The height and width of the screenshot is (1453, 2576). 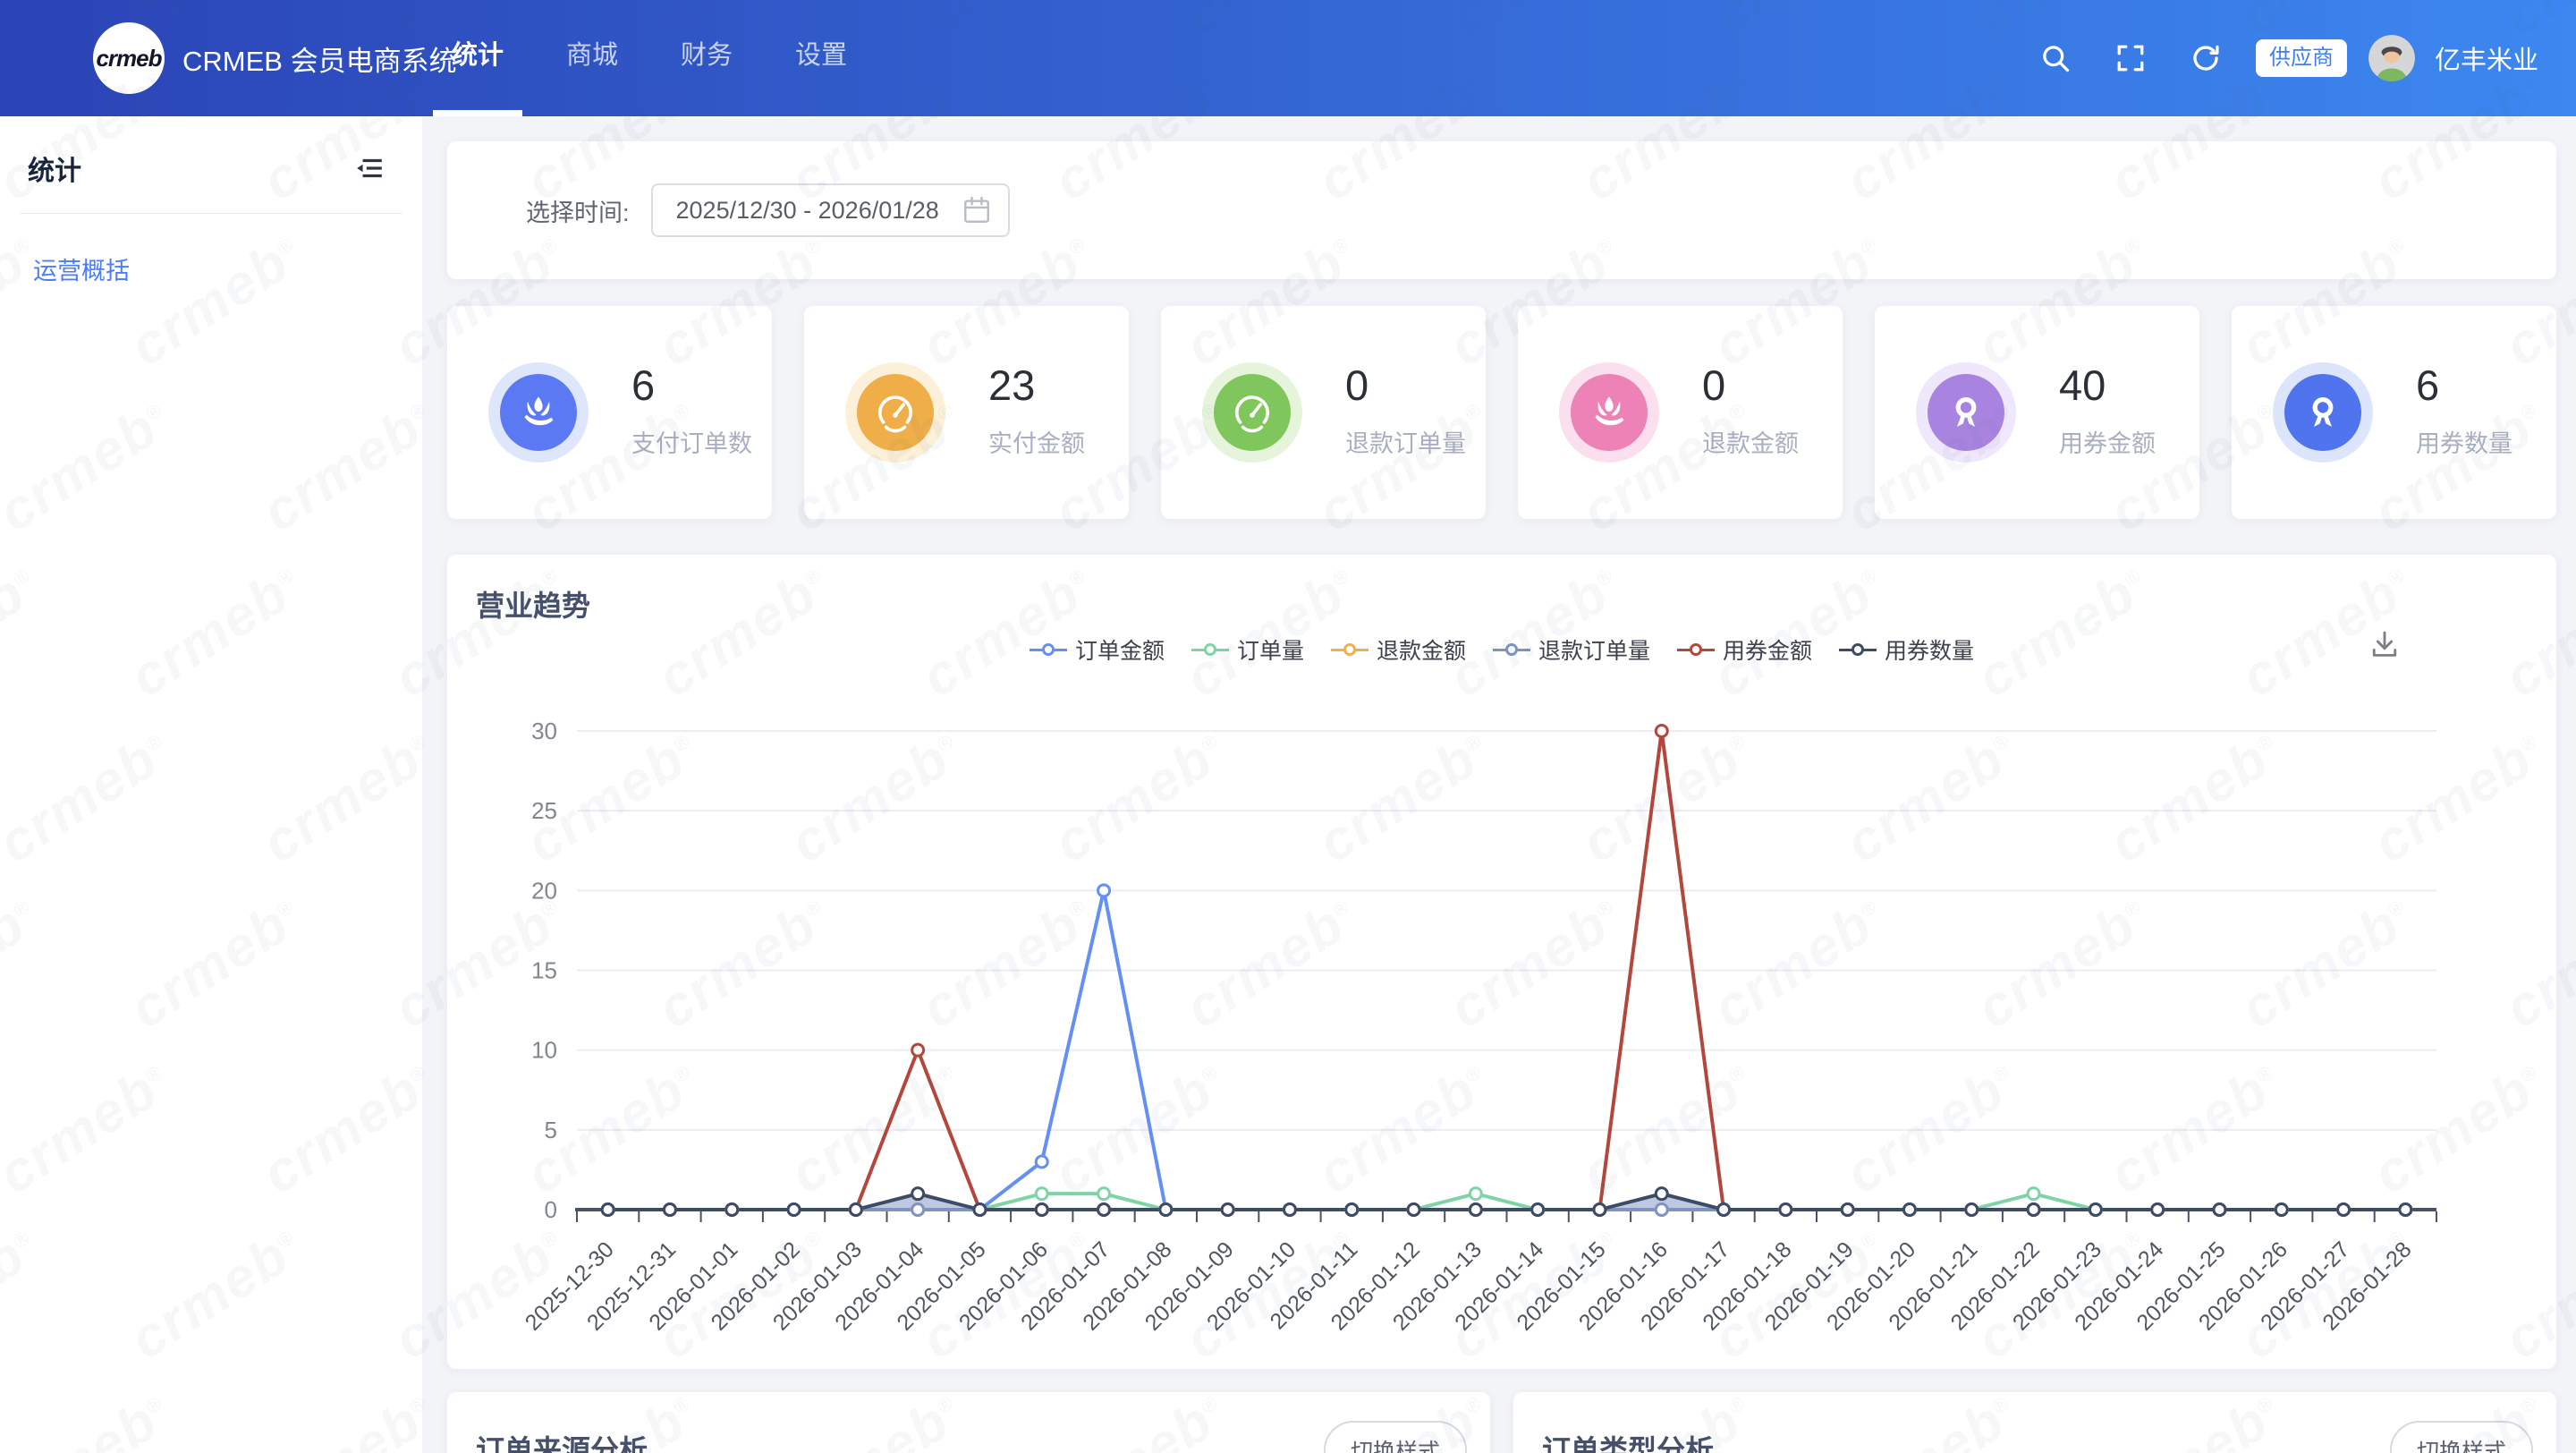 I want to click on legend-item: 退款订单量, so click(x=1571, y=649).